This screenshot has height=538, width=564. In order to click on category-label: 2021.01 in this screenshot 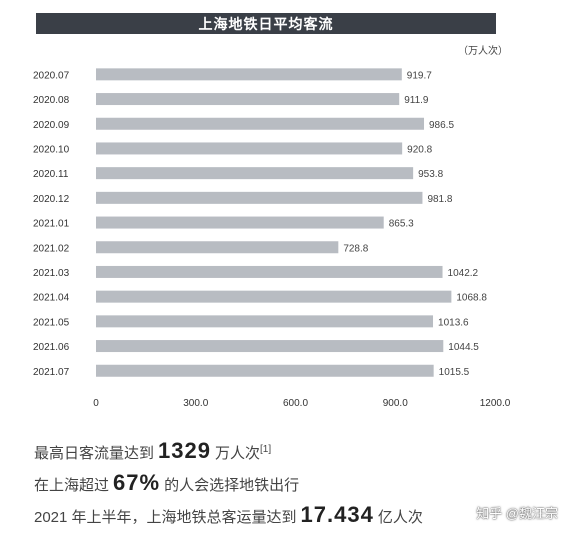, I will do `click(51, 224)`.